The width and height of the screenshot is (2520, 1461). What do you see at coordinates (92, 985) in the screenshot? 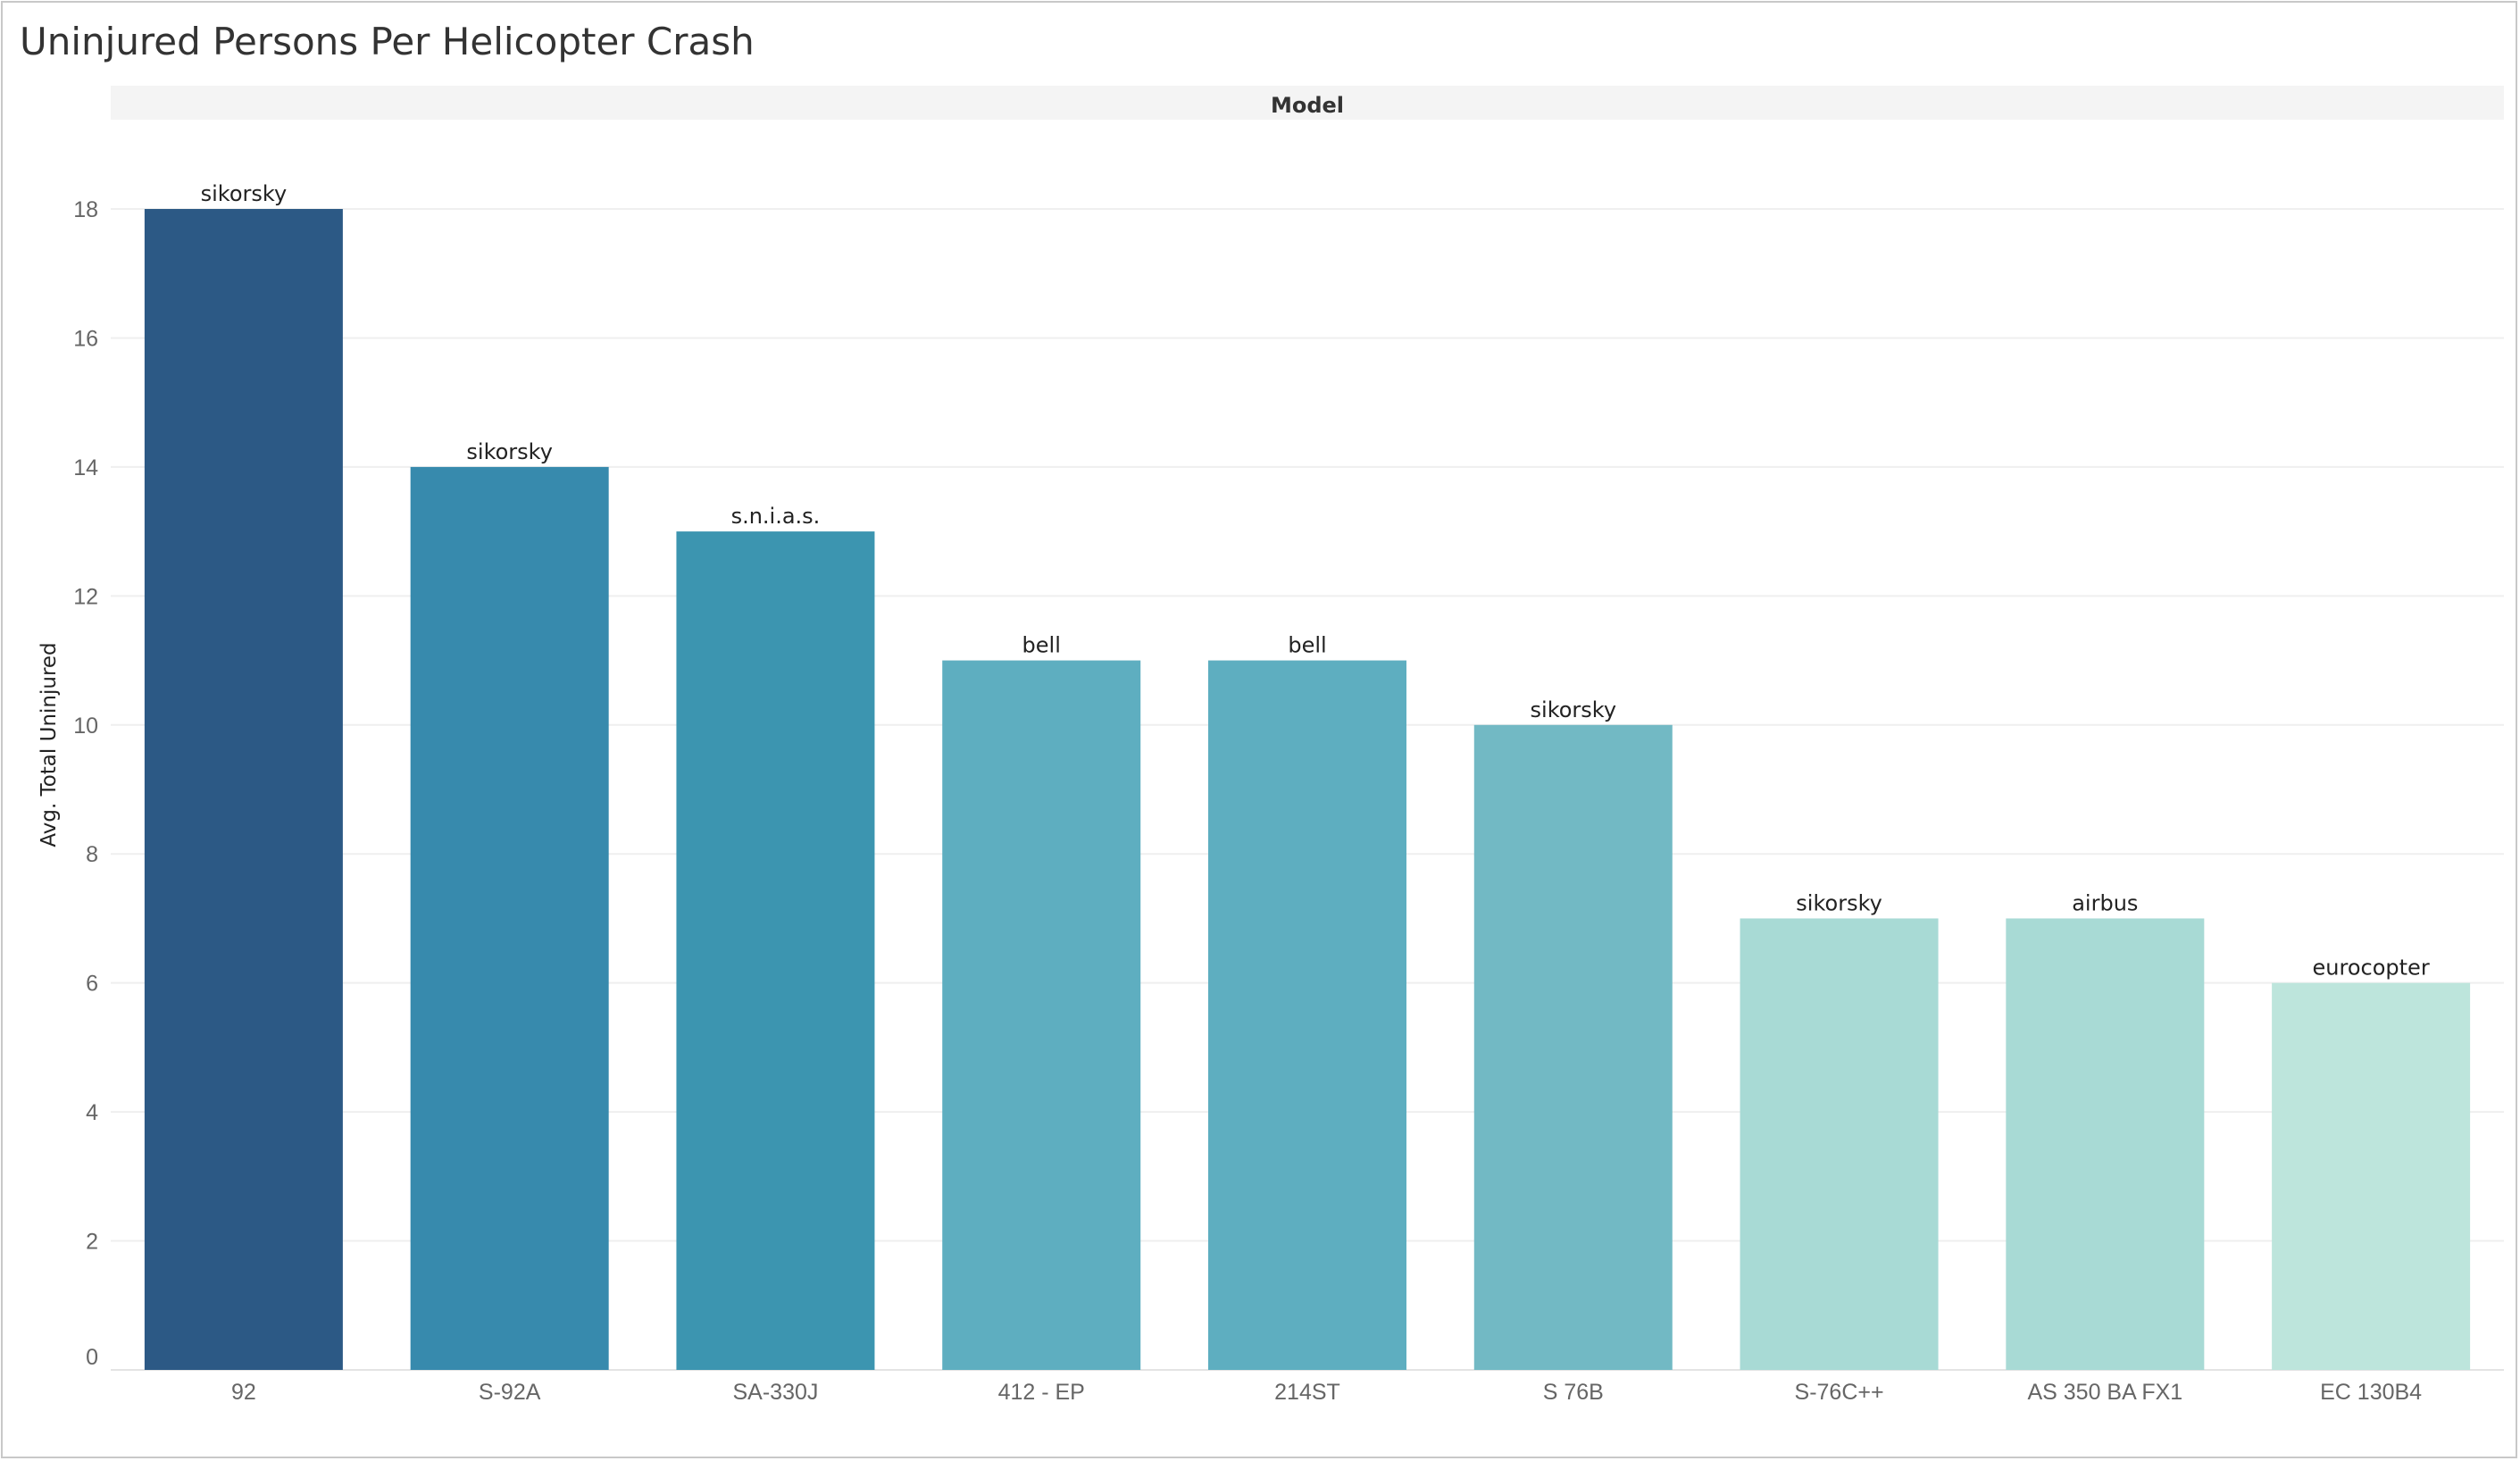
I see `y-tick-label: 6` at bounding box center [92, 985].